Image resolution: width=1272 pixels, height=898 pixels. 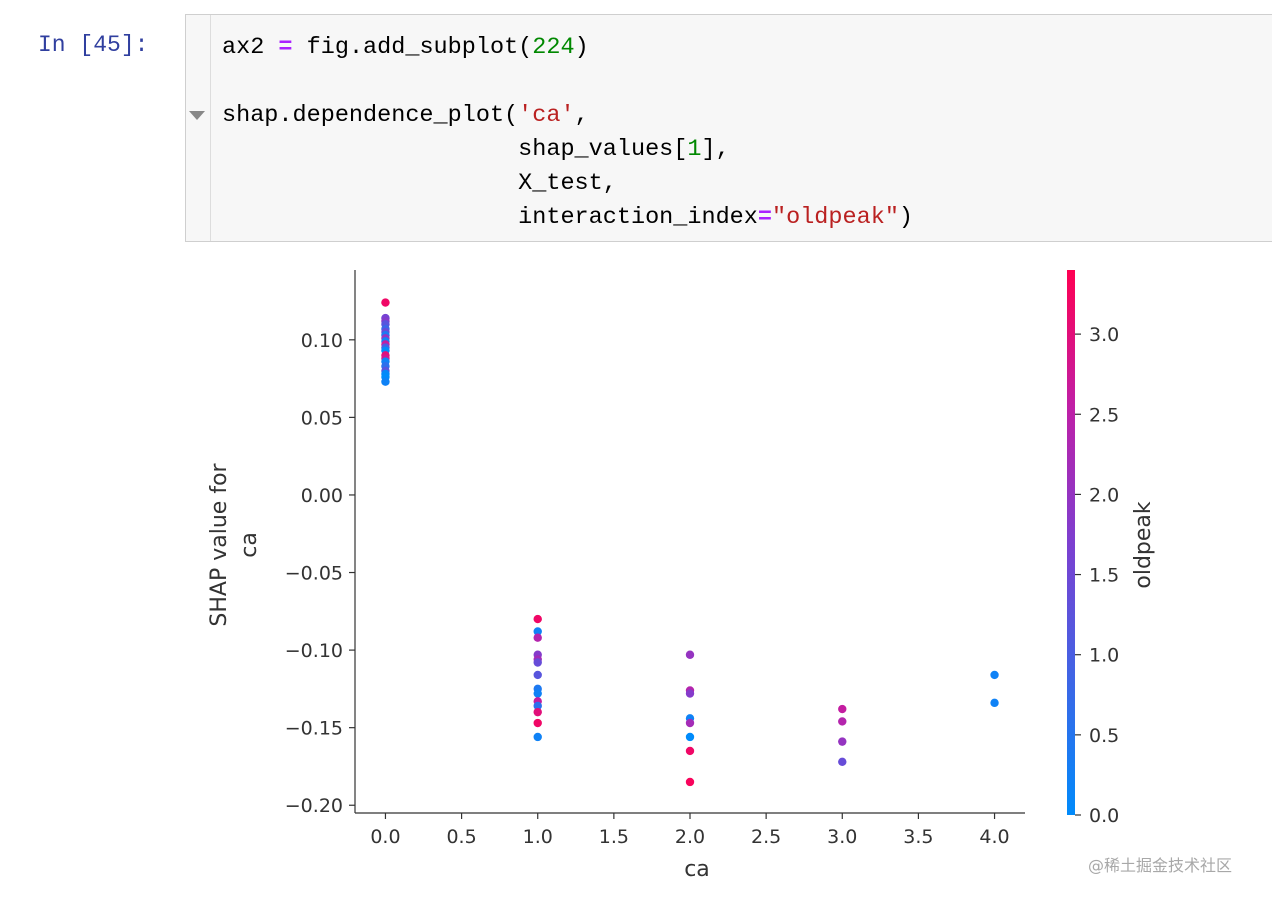 What do you see at coordinates (546, 115) in the screenshot?
I see `code-token: 'ca'` at bounding box center [546, 115].